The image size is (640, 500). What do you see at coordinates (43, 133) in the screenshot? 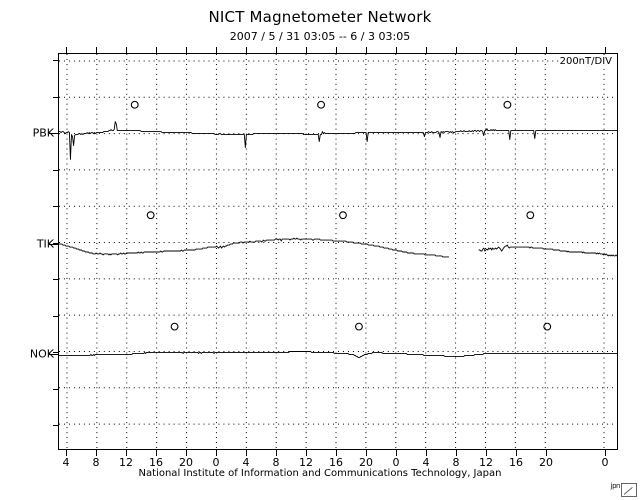
I see `y-axis-label-pbk: PBK` at bounding box center [43, 133].